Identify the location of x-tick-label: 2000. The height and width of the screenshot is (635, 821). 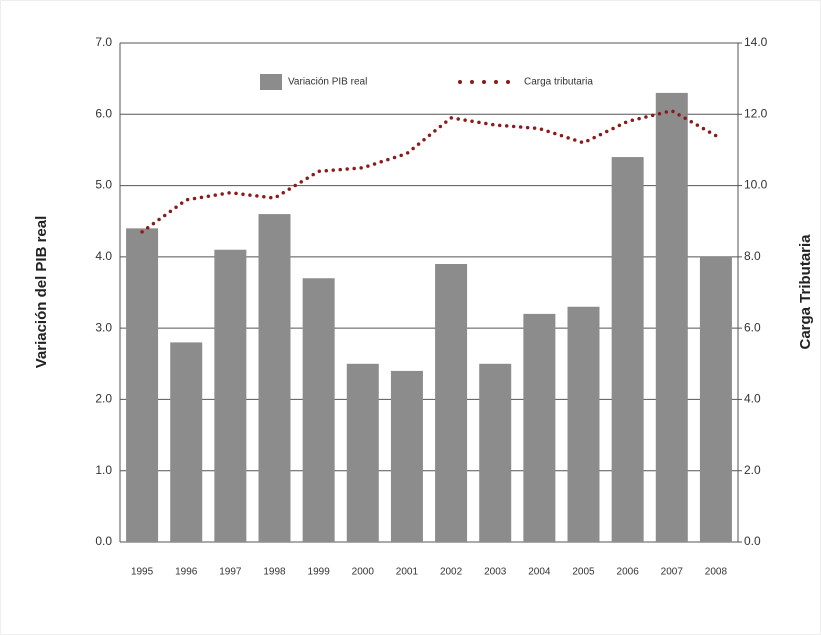
(363, 572).